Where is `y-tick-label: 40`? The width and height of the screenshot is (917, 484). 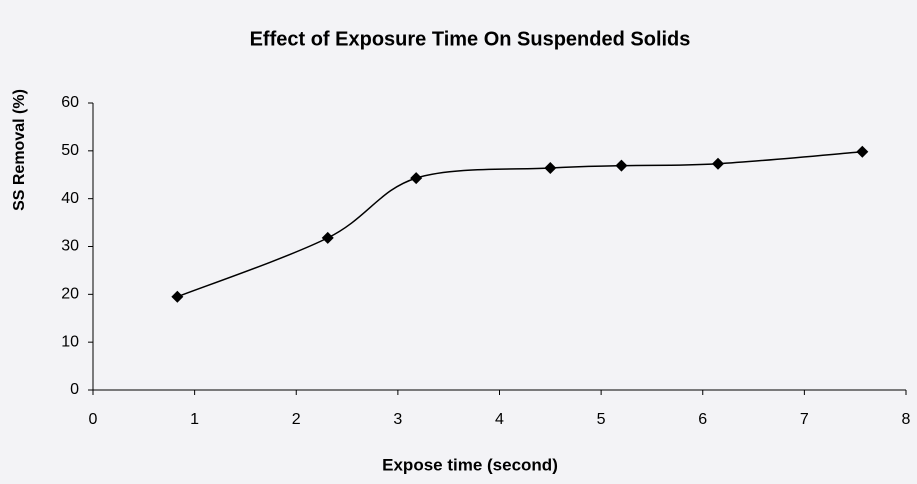 y-tick-label: 40 is located at coordinates (70, 198).